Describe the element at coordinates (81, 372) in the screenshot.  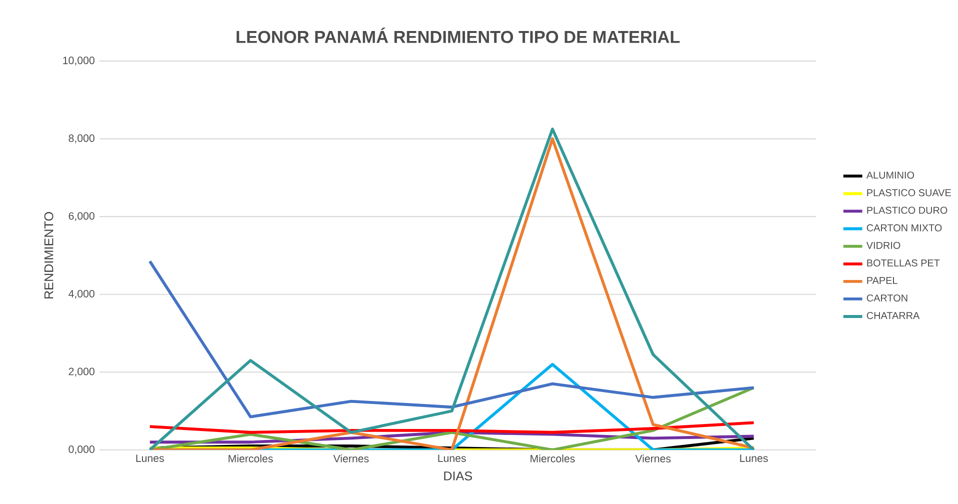
I see `y-tick-label: 2,000` at that location.